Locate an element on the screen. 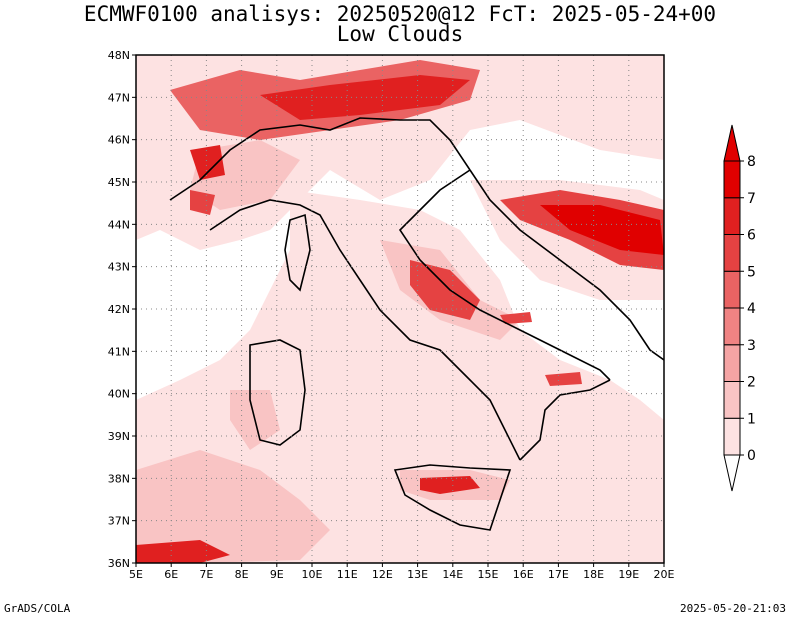 The width and height of the screenshot is (800, 618). latitude-axis: 36N 37N 38N 39N 40N 41N 42N 43N 44N 45N 46N 47N 48N is located at coordinates (122, 309).